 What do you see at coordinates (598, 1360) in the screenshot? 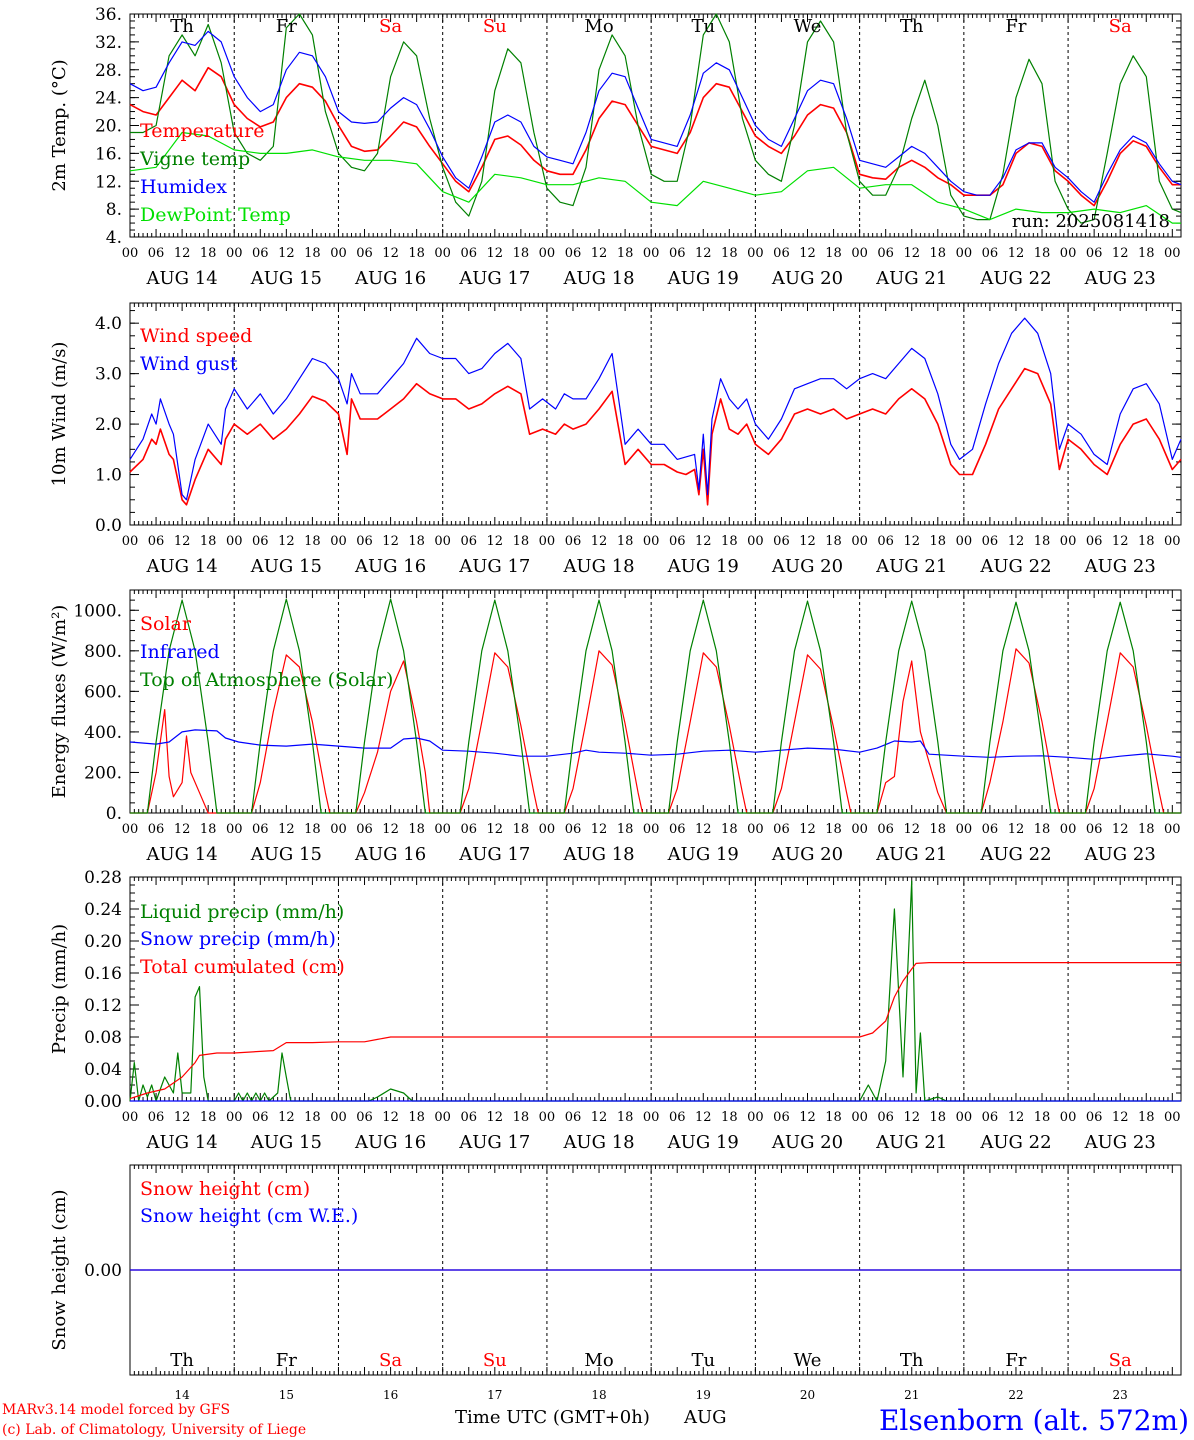
I see `day-name-bottom: Mo` at bounding box center [598, 1360].